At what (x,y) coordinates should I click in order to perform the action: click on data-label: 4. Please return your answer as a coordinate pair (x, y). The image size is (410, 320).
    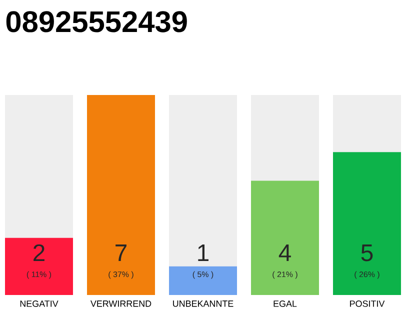
    Looking at the image, I should click on (284, 252).